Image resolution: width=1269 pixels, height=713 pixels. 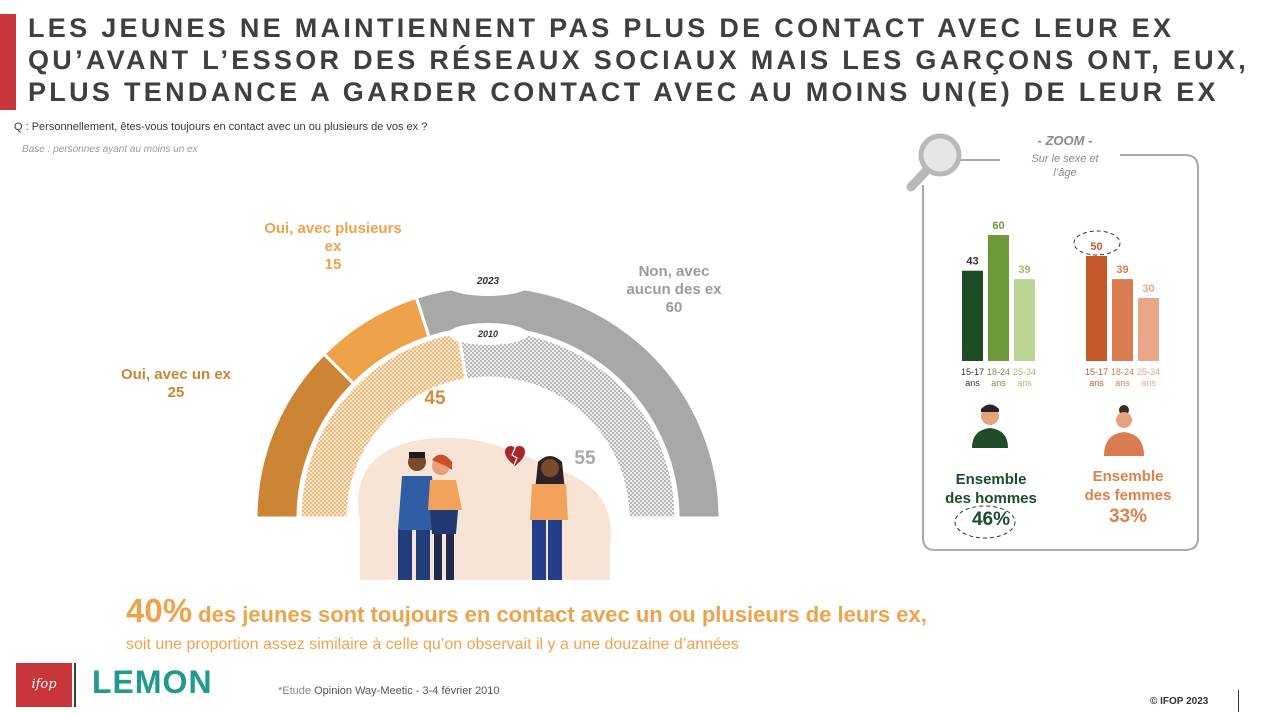 I want to click on footer-divider, so click(x=1238, y=701).